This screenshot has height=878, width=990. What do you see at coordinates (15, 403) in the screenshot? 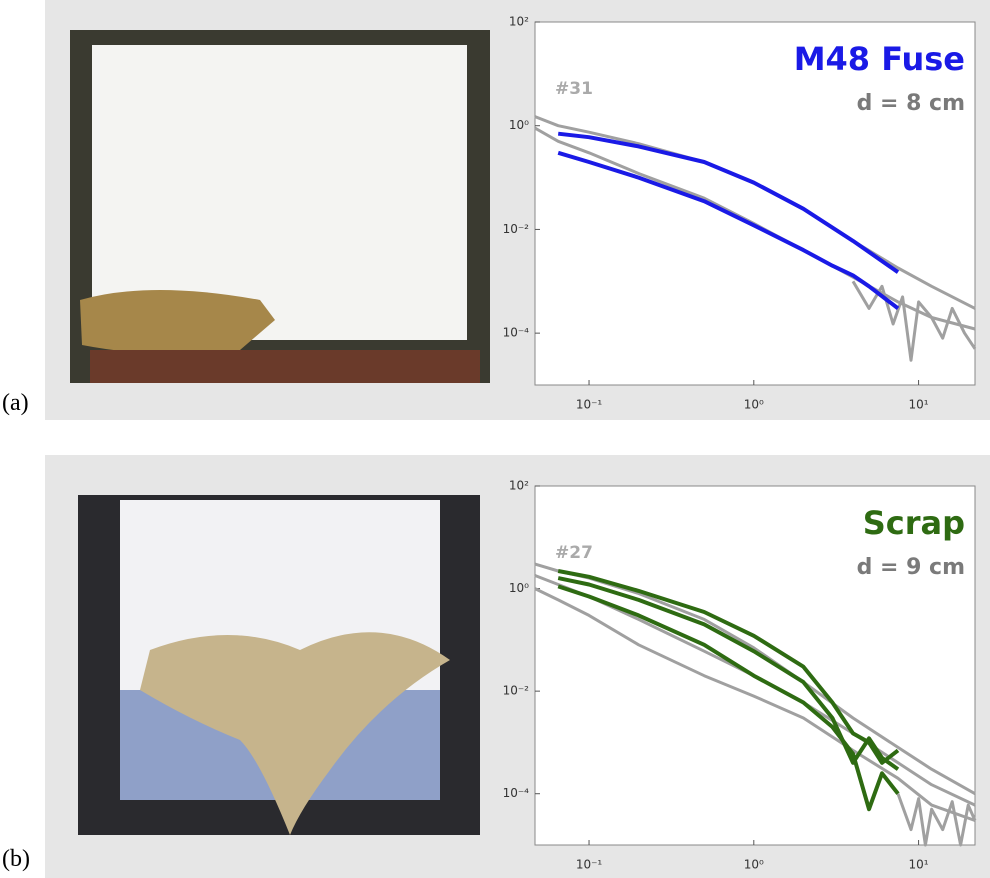
I see `panel-label: (a)` at bounding box center [15, 403].